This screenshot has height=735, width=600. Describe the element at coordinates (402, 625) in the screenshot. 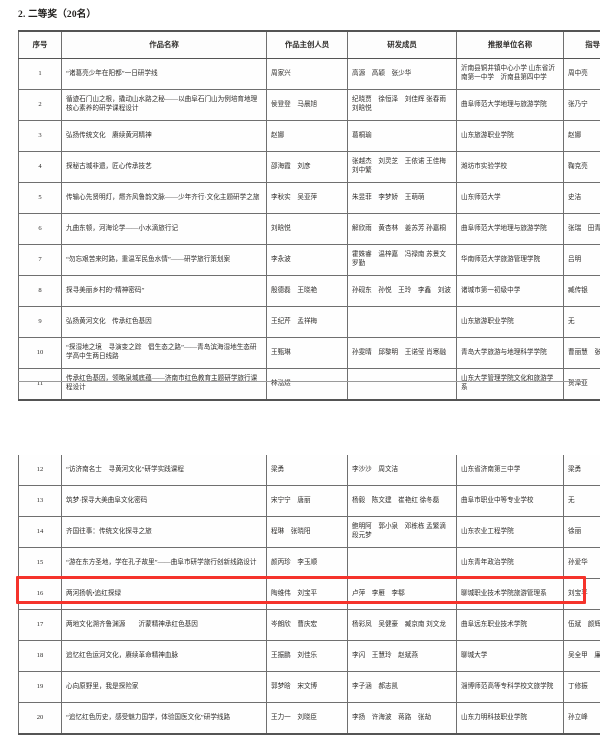

I see `cell-developers: 杨彩凤 吴健豪 臧京南 刘文龙` at that location.